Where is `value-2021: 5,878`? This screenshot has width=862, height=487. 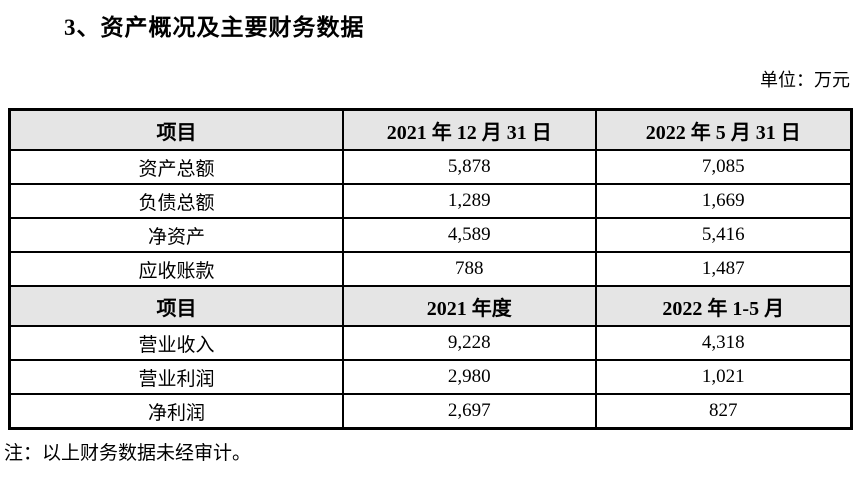 value-2021: 5,878 is located at coordinates (469, 167).